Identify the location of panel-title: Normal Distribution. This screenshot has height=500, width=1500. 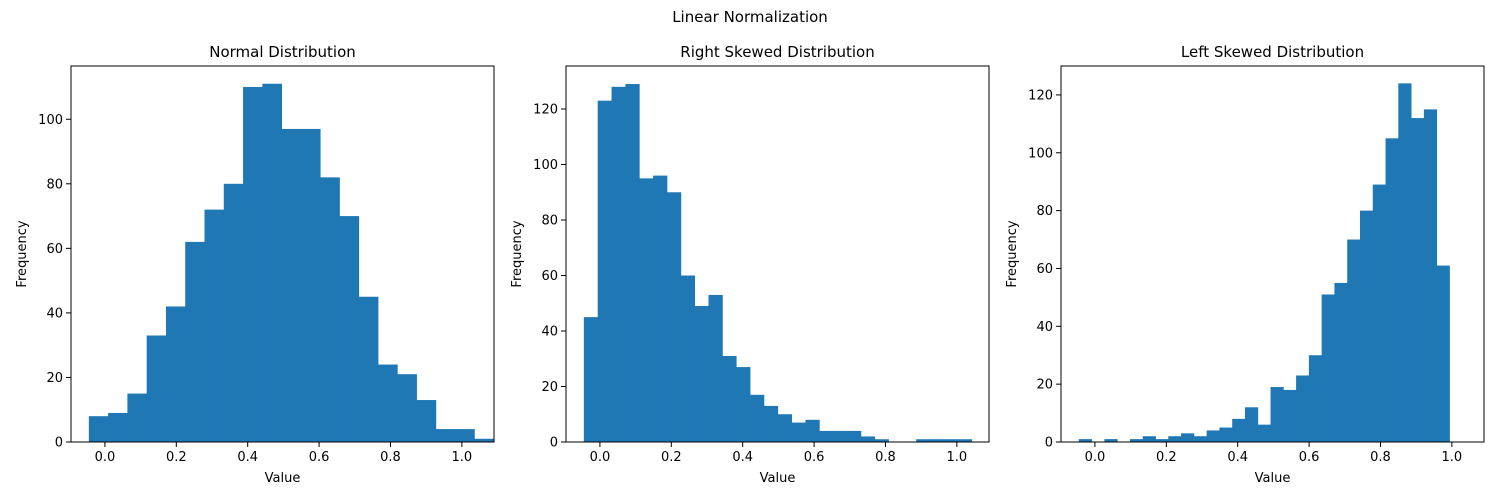
(282, 52).